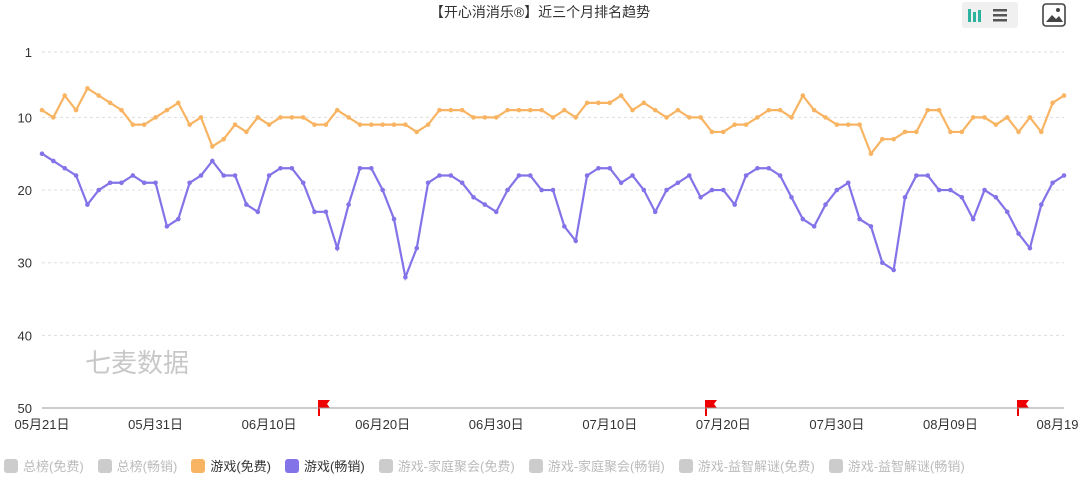 The image size is (1080, 480). I want to click on y-tick-label: 20, so click(25, 190).